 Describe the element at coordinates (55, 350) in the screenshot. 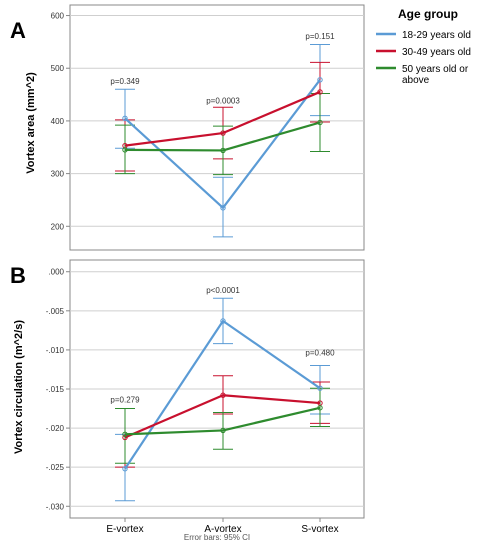

I see `y-tick-label-b: -.010` at that location.